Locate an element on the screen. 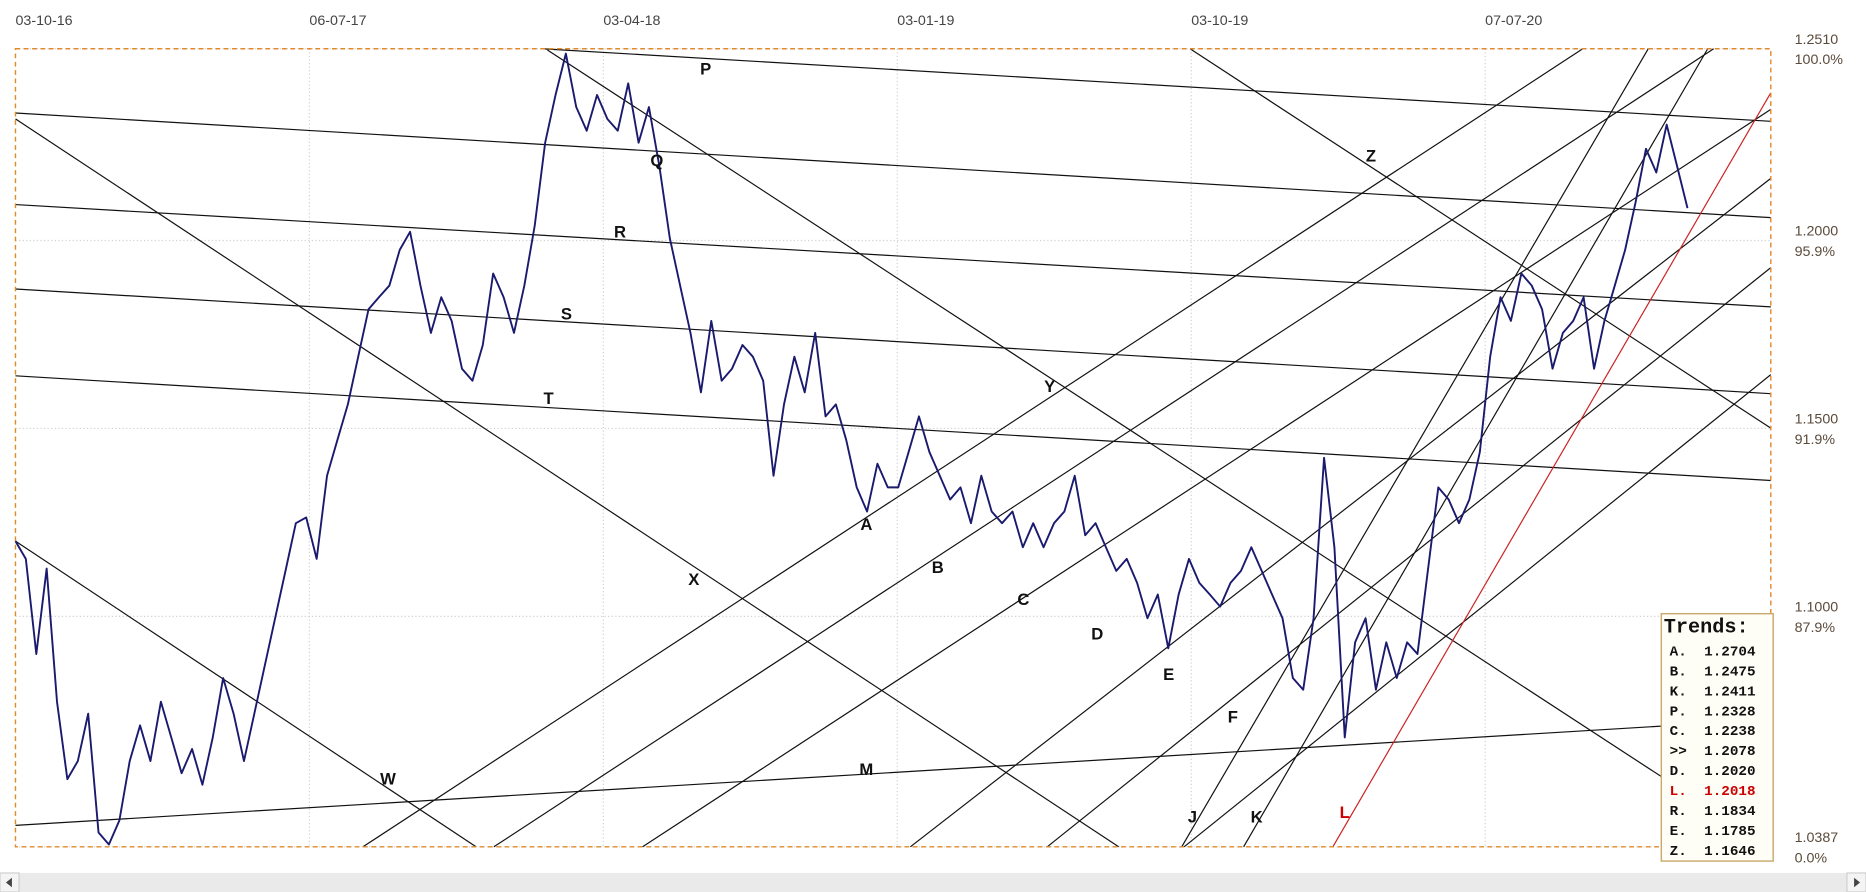 The height and width of the screenshot is (892, 1866). annotation: Q is located at coordinates (656, 160).